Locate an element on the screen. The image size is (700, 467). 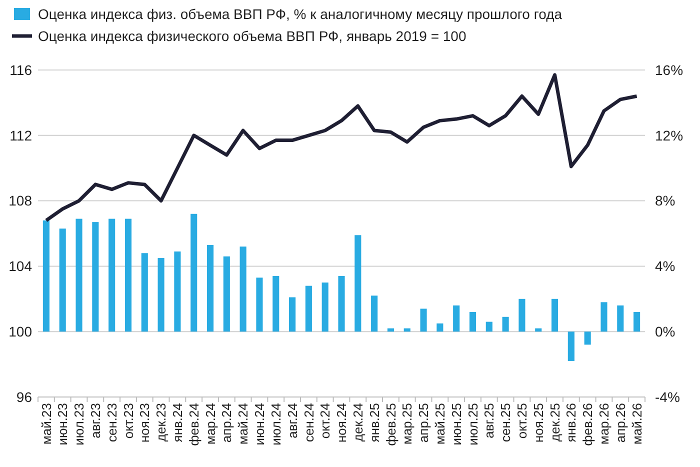
x-tick-label: янв.25 is located at coordinates (374, 422).